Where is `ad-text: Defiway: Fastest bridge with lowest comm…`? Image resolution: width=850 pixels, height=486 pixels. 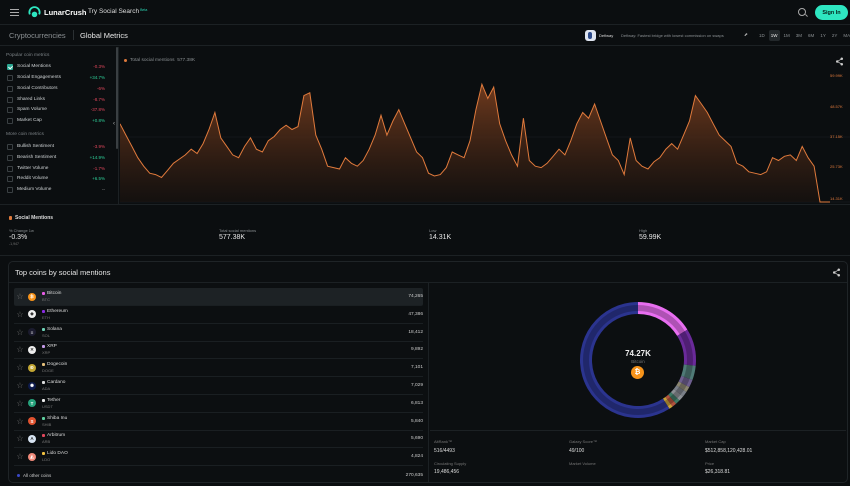
ad-text: Defiway: Fastest bridge with lowest comm… is located at coordinates (672, 35).